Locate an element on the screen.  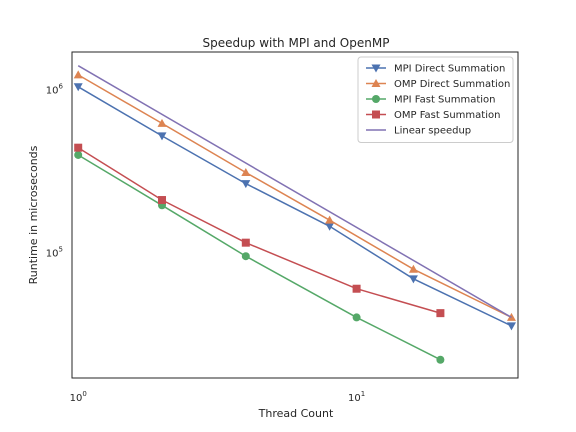
y-tick-label: 10⁵ is located at coordinates (54, 253).